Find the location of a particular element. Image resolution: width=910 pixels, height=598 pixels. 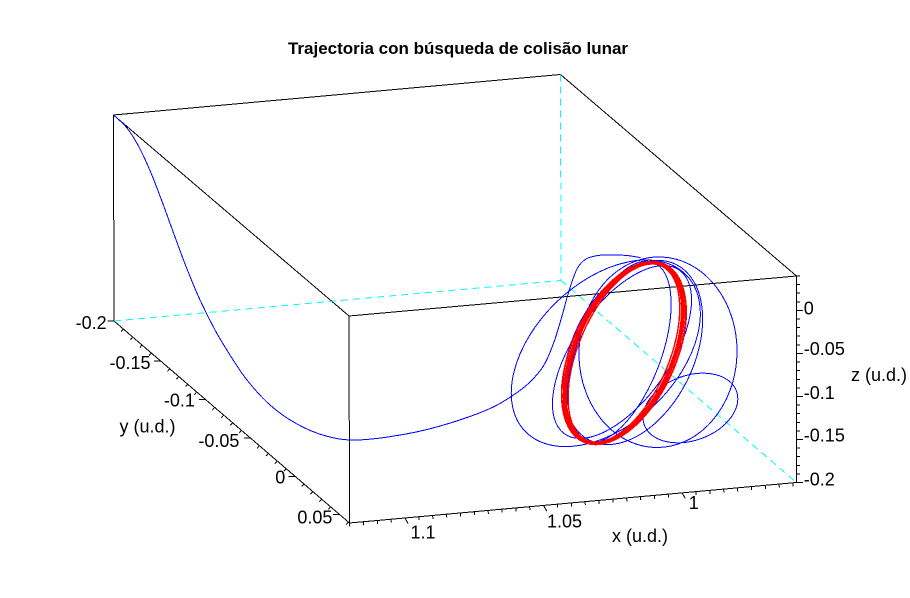

svg-text: 0.05 is located at coordinates (314, 518).